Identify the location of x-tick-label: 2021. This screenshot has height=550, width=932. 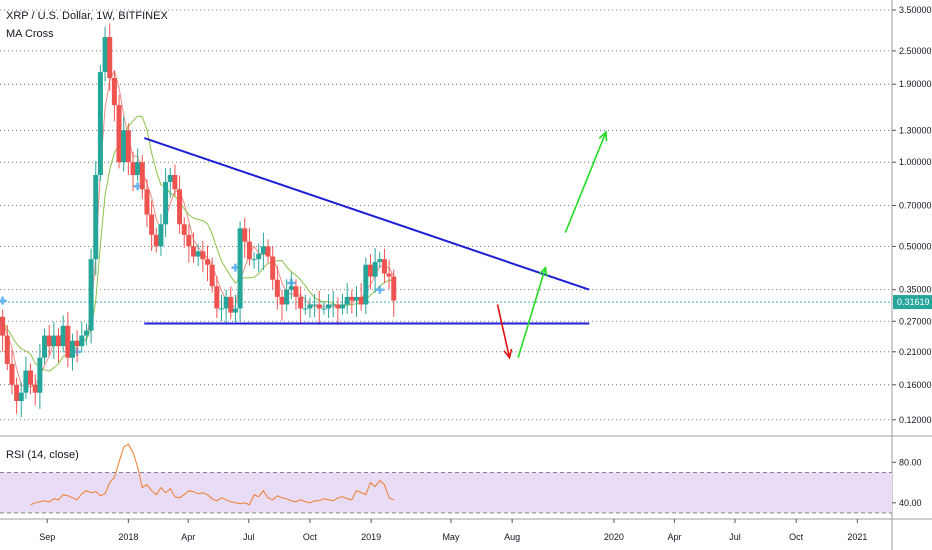
(857, 537).